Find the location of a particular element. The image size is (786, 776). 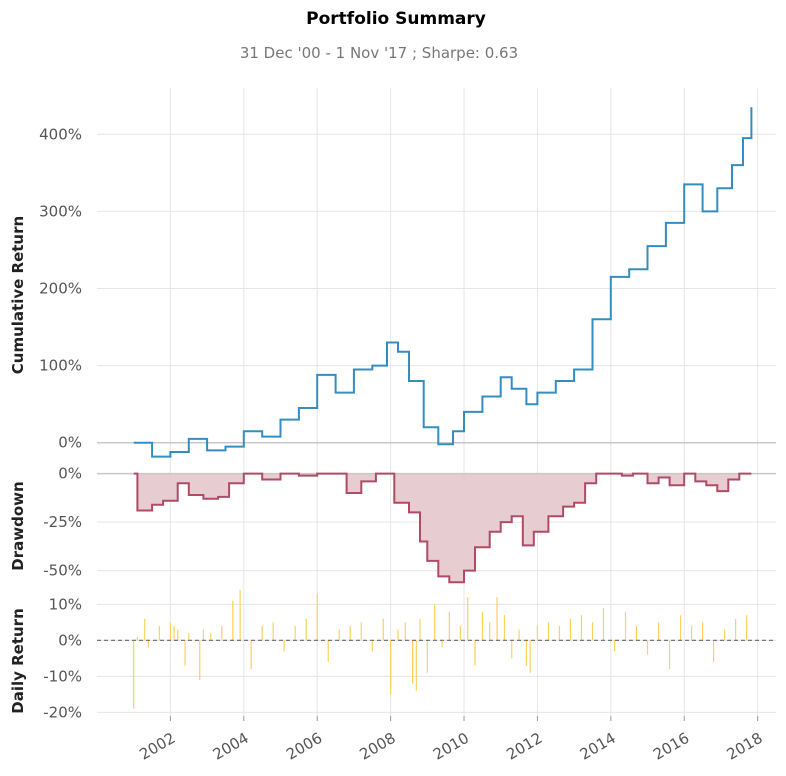

y-tick-label: 100% is located at coordinates (60, 366).